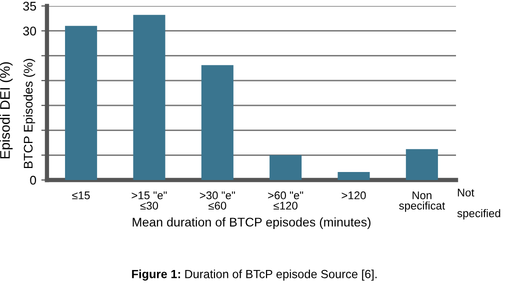 The height and width of the screenshot is (299, 505). I want to click on x-tick-label: >120, so click(354, 195).